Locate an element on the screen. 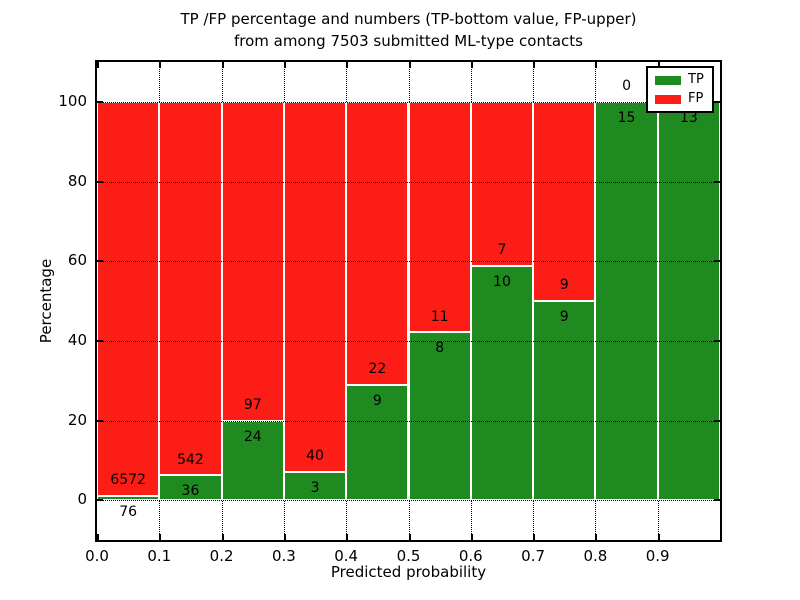 This screenshot has width=800, height=600. x-tick-label: 0.1 is located at coordinates (159, 556).